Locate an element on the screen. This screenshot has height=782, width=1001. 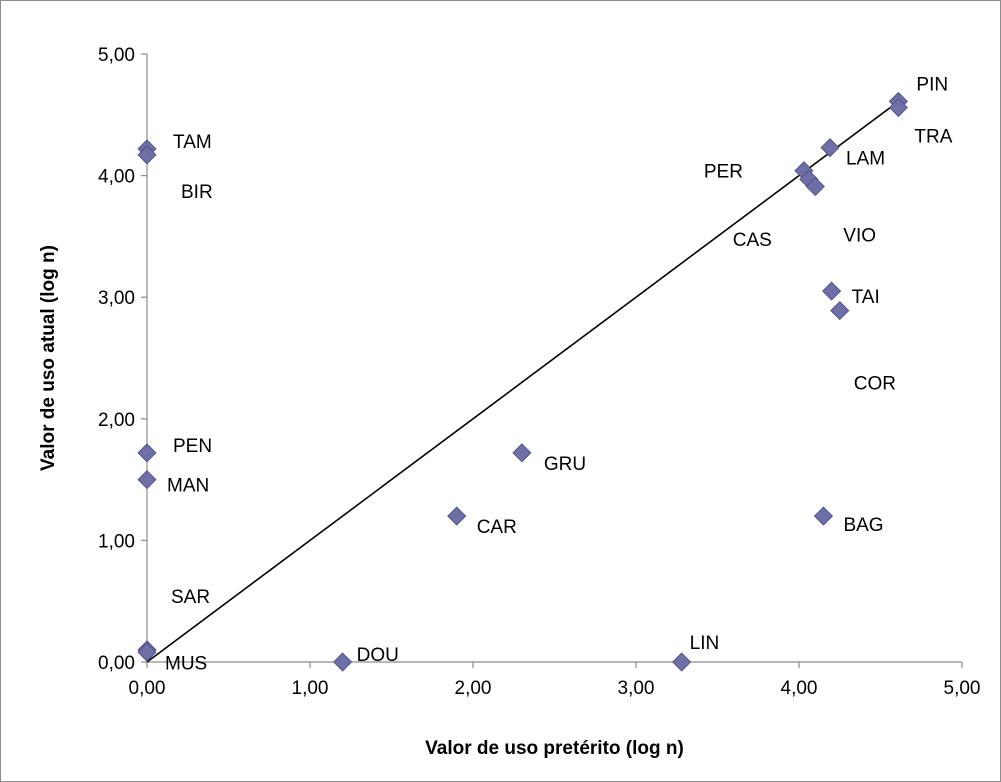
point-label-man: MAN is located at coordinates (188, 486).